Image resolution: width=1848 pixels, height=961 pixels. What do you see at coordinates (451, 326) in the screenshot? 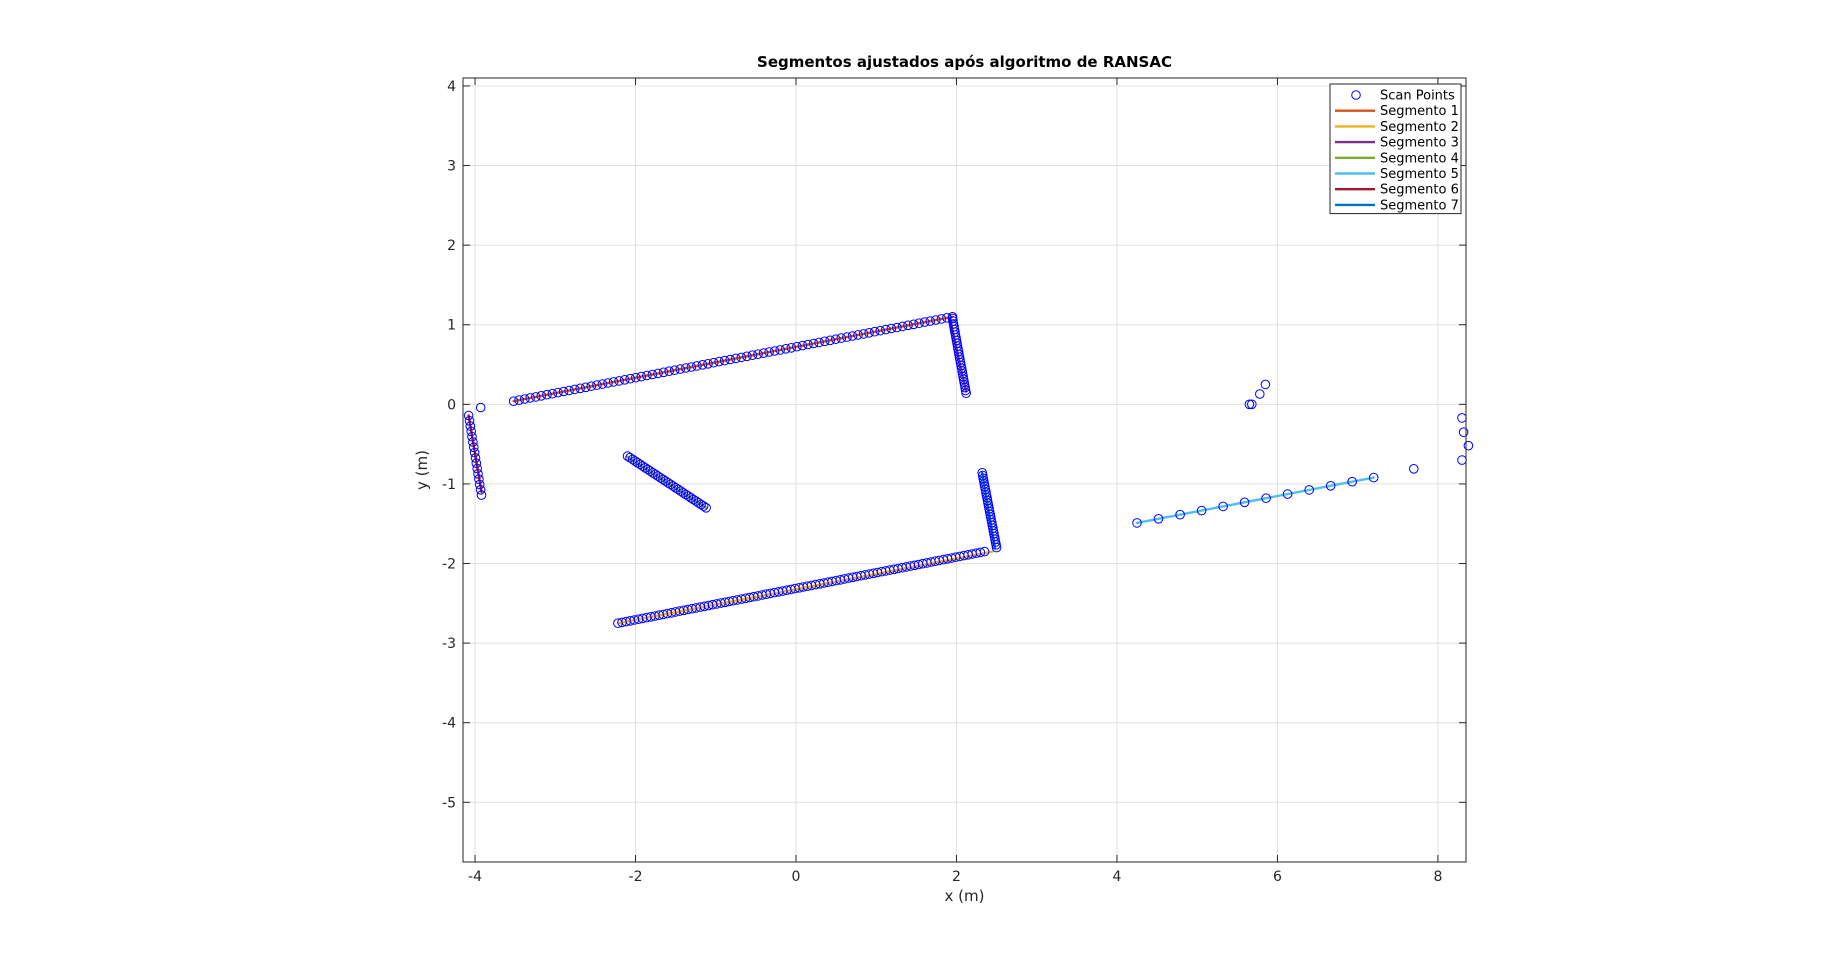
I see `y-tick-label: 1` at bounding box center [451, 326].